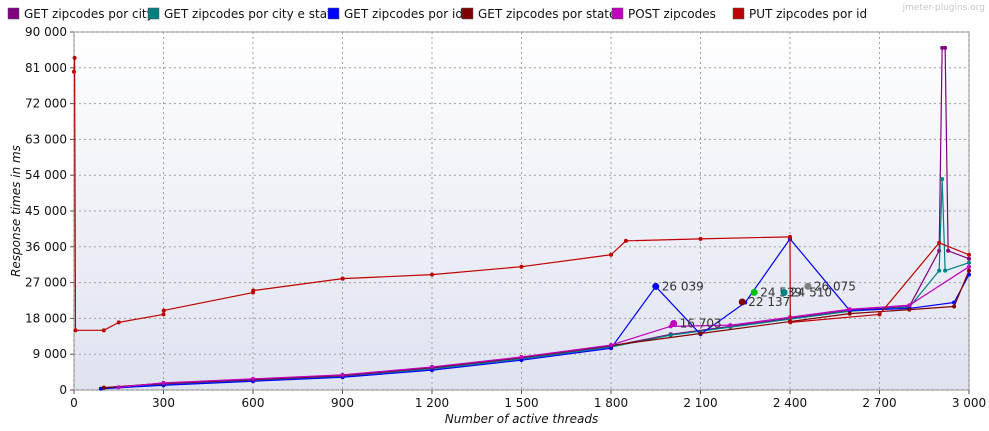 This screenshot has height=431, width=989. Describe the element at coordinates (943, 8) in the screenshot. I see `watermark: jmeter-plugins.org` at that location.